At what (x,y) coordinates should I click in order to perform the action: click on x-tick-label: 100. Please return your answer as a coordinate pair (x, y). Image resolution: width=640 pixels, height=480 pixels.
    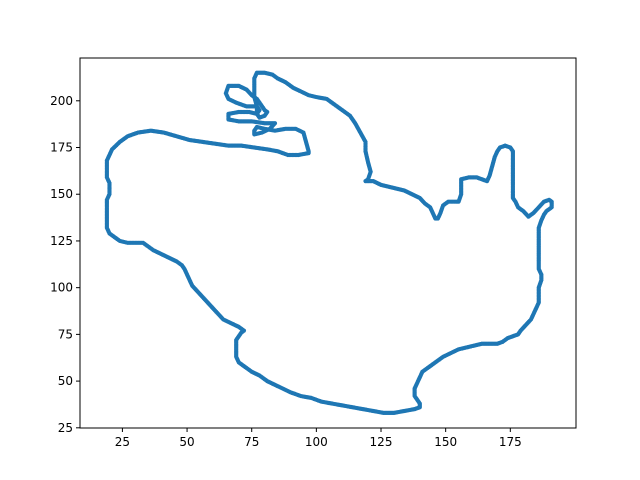
    Looking at the image, I should click on (316, 442).